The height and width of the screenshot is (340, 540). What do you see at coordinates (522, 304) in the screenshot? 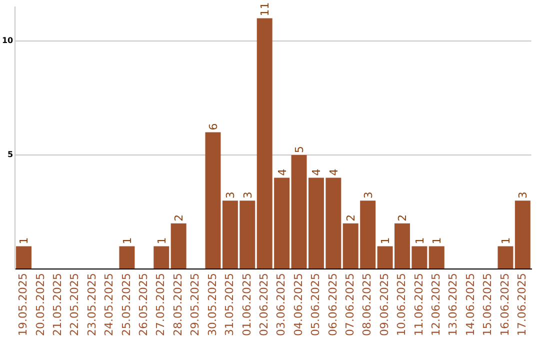
I see `x-tick-label: 17.06.2025` at bounding box center [522, 304].